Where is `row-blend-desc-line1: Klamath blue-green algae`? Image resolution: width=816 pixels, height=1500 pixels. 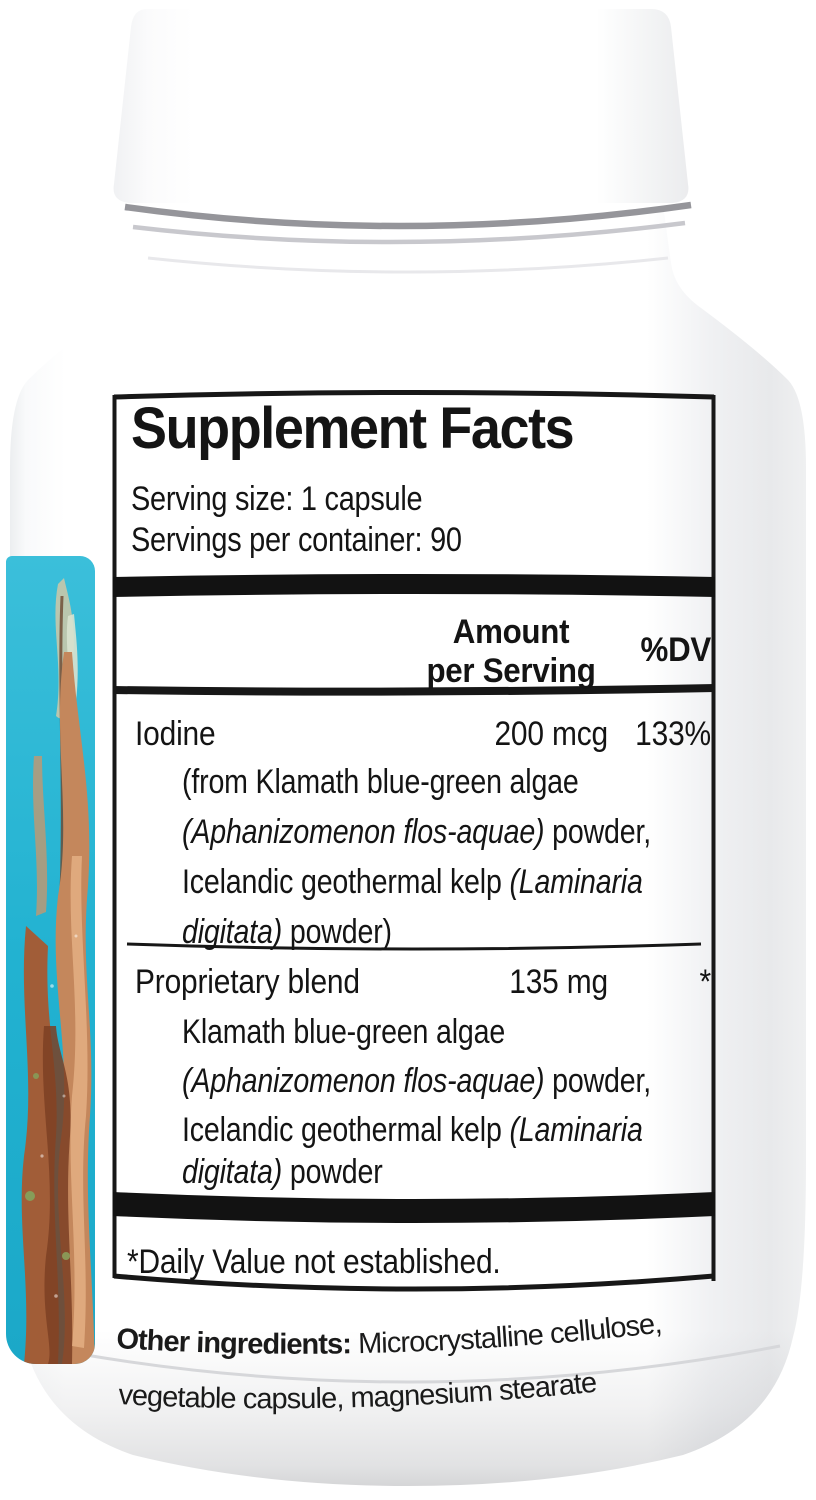
row-blend-desc-line1: Klamath blue-green algae is located at coordinates (343, 1032).